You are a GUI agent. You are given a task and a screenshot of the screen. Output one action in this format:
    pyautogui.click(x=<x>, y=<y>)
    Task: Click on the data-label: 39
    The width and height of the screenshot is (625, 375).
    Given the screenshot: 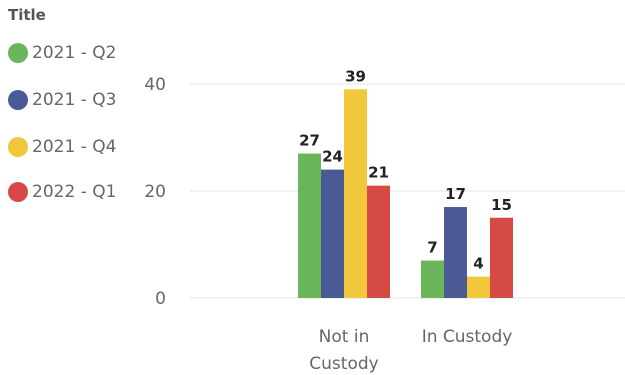 What is the action you would take?
    pyautogui.click(x=355, y=76)
    